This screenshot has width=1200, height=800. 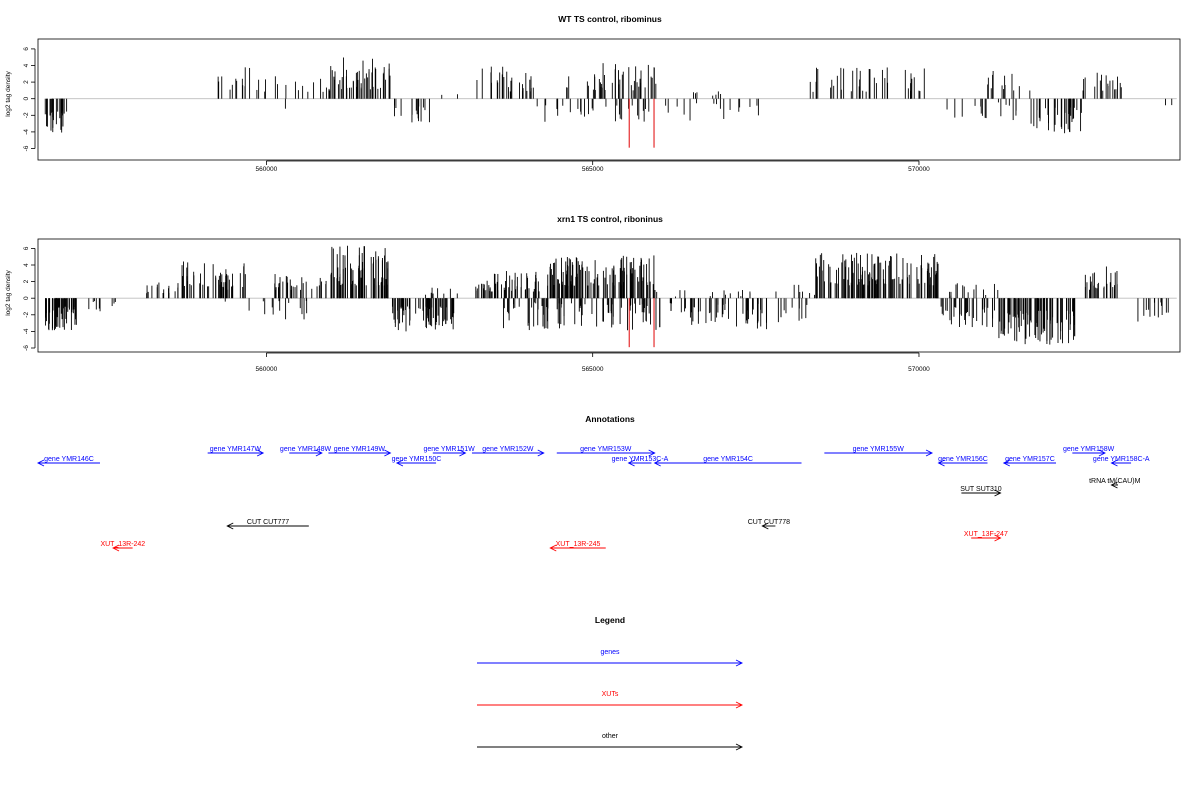 I want to click on annotations-title: Annotations, so click(x=610, y=419).